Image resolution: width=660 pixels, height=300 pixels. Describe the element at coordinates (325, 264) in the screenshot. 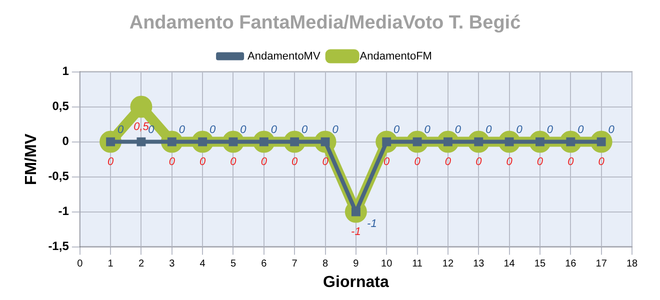

I see `x-tick-label: 8` at that location.